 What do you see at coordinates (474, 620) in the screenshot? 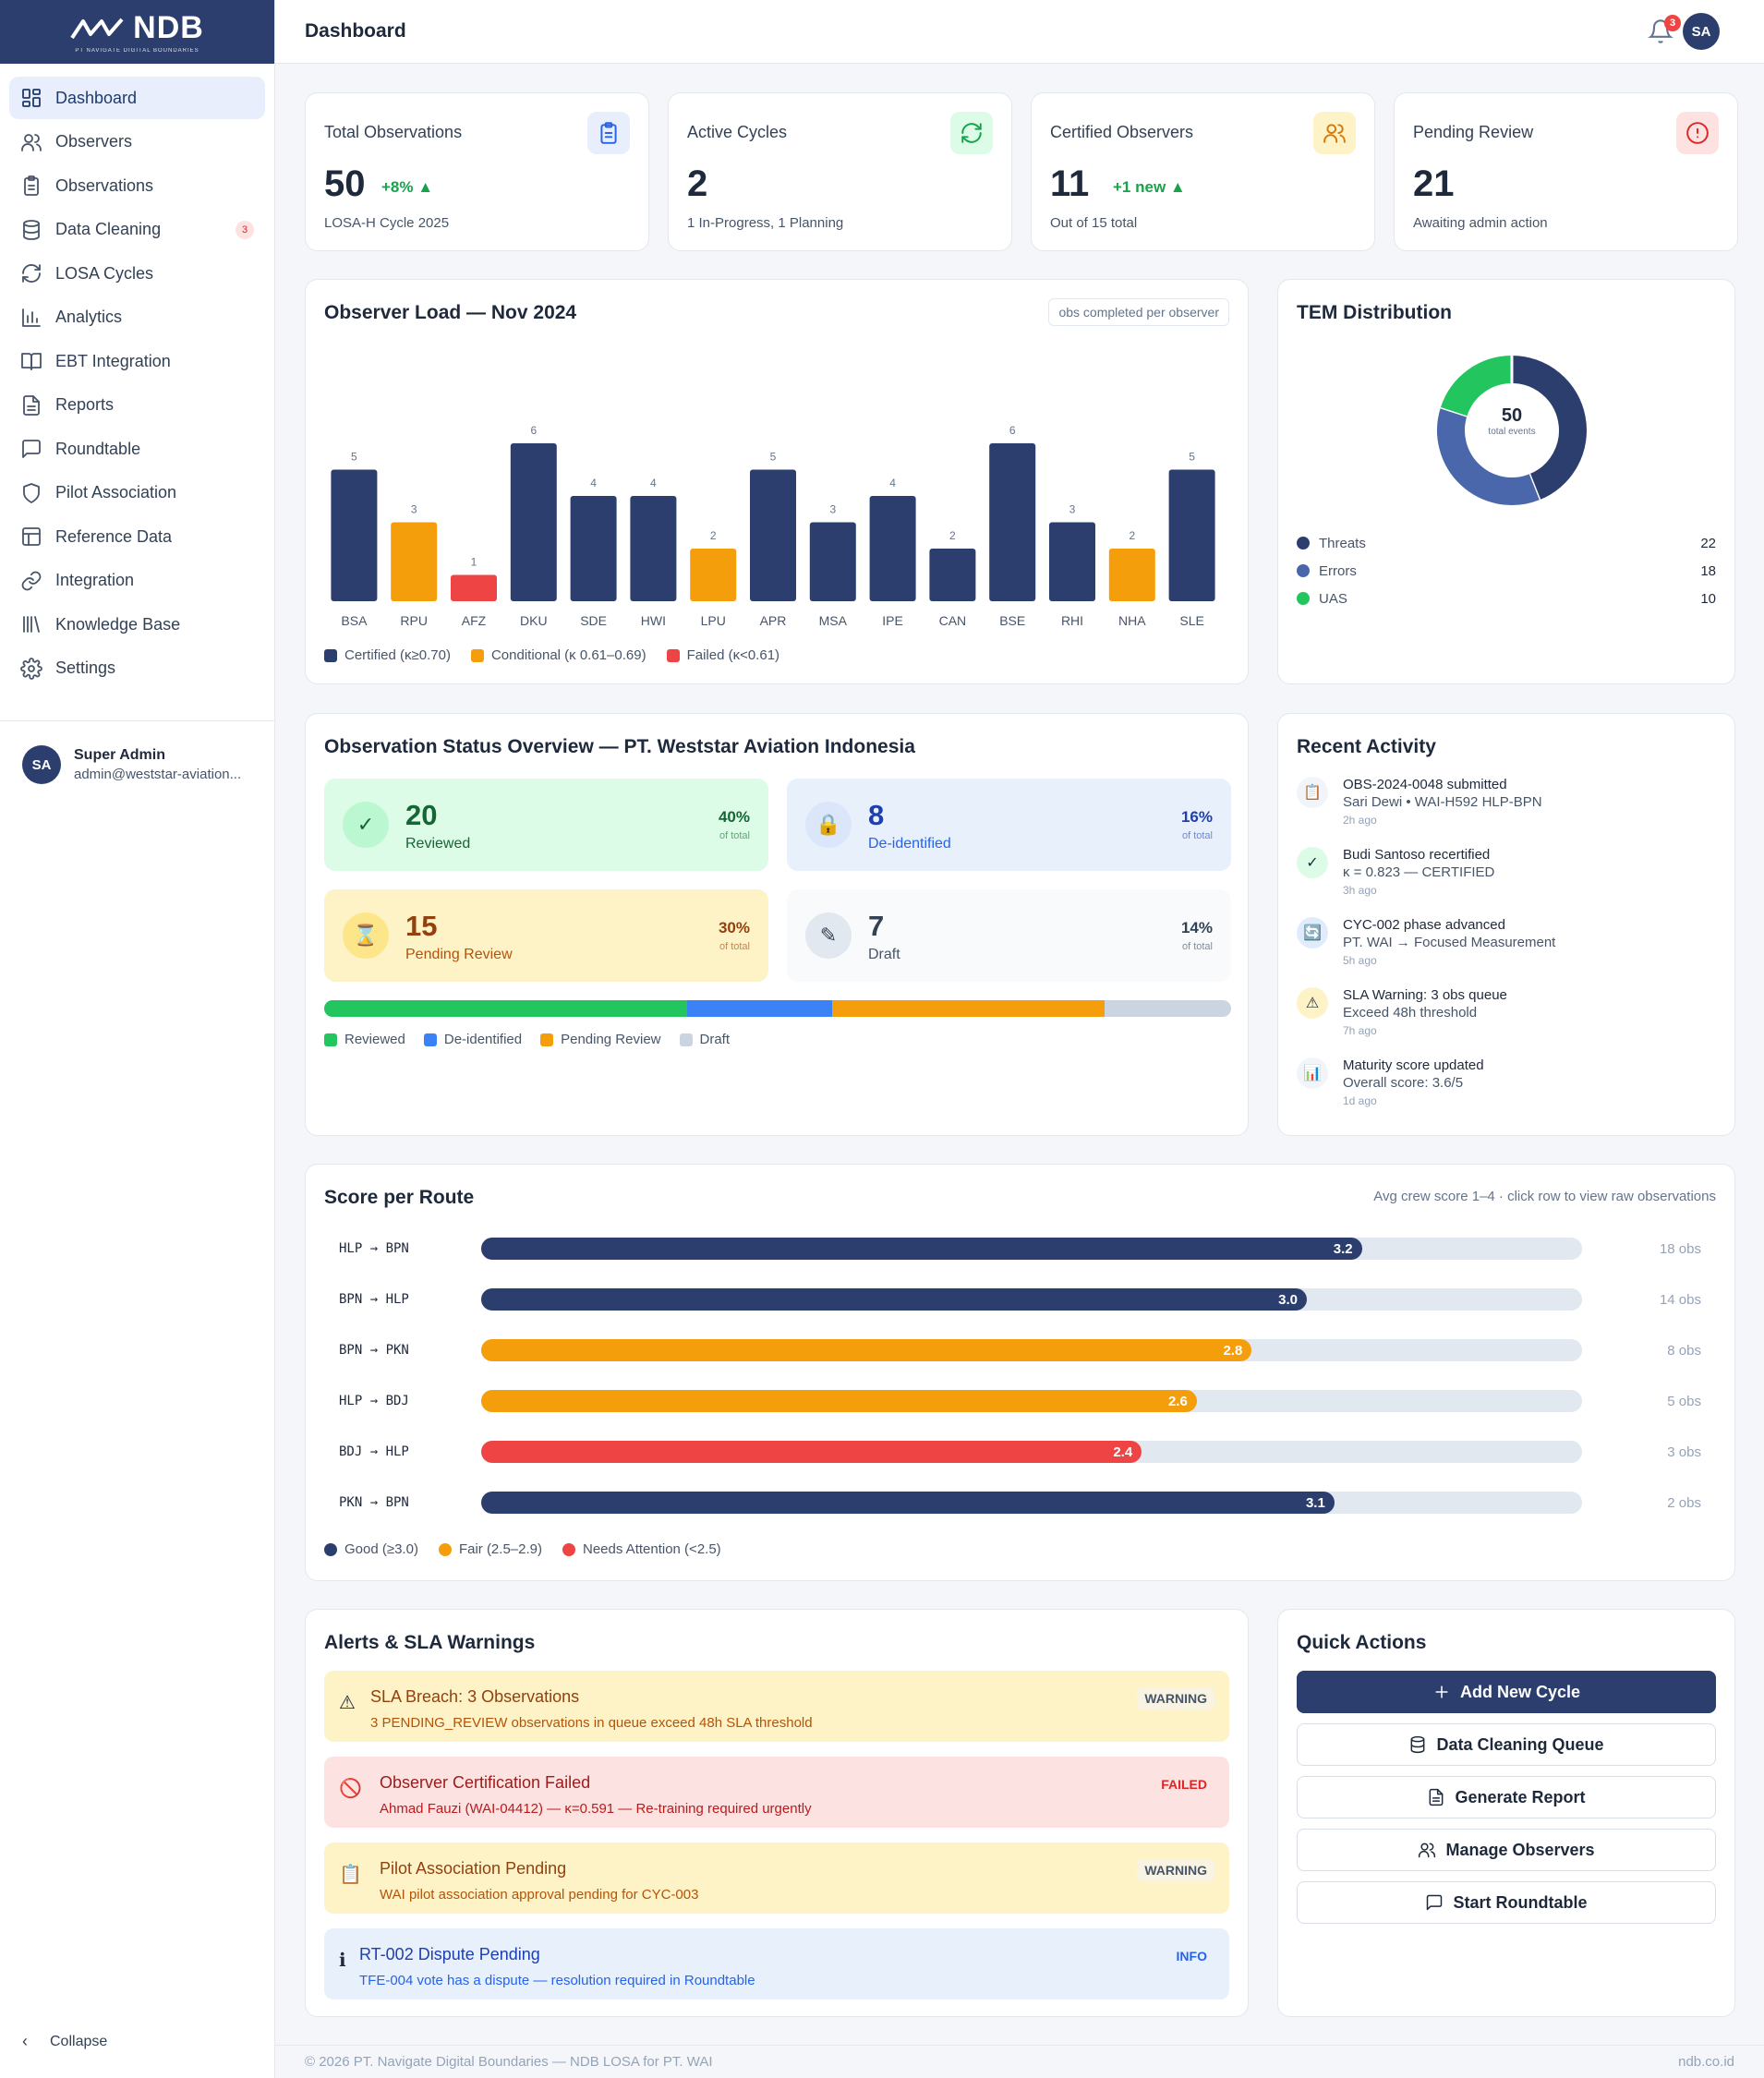
I see `bar-category-label: AFZ` at bounding box center [474, 620].